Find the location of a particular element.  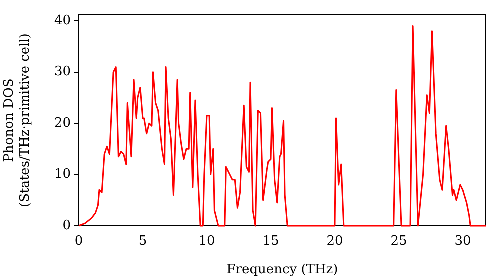

x-tick-label: 0 is located at coordinates (79, 242).